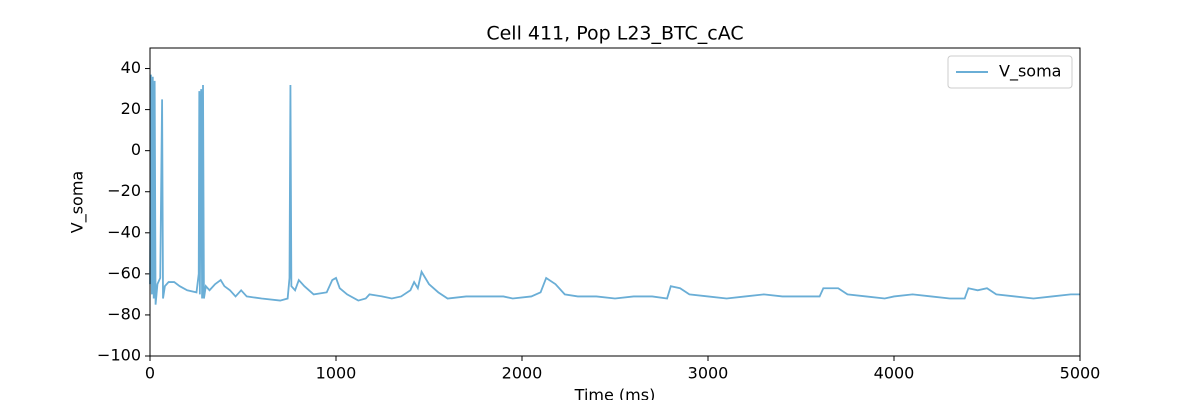 The width and height of the screenshot is (1200, 400). Describe the element at coordinates (78, 202) in the screenshot. I see `y-axis-label: V_soma` at that location.